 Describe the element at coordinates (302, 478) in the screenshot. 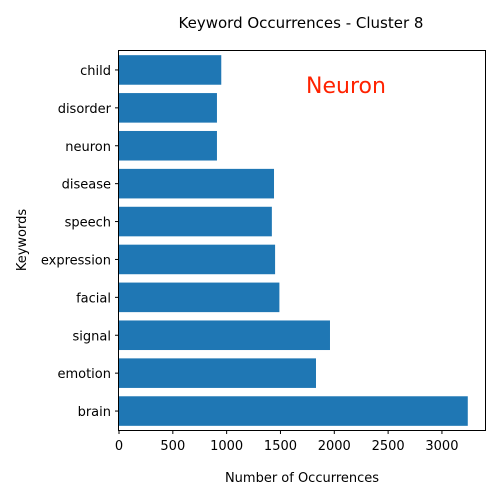

I see `x-axis-title: Number of Occurrences` at that location.